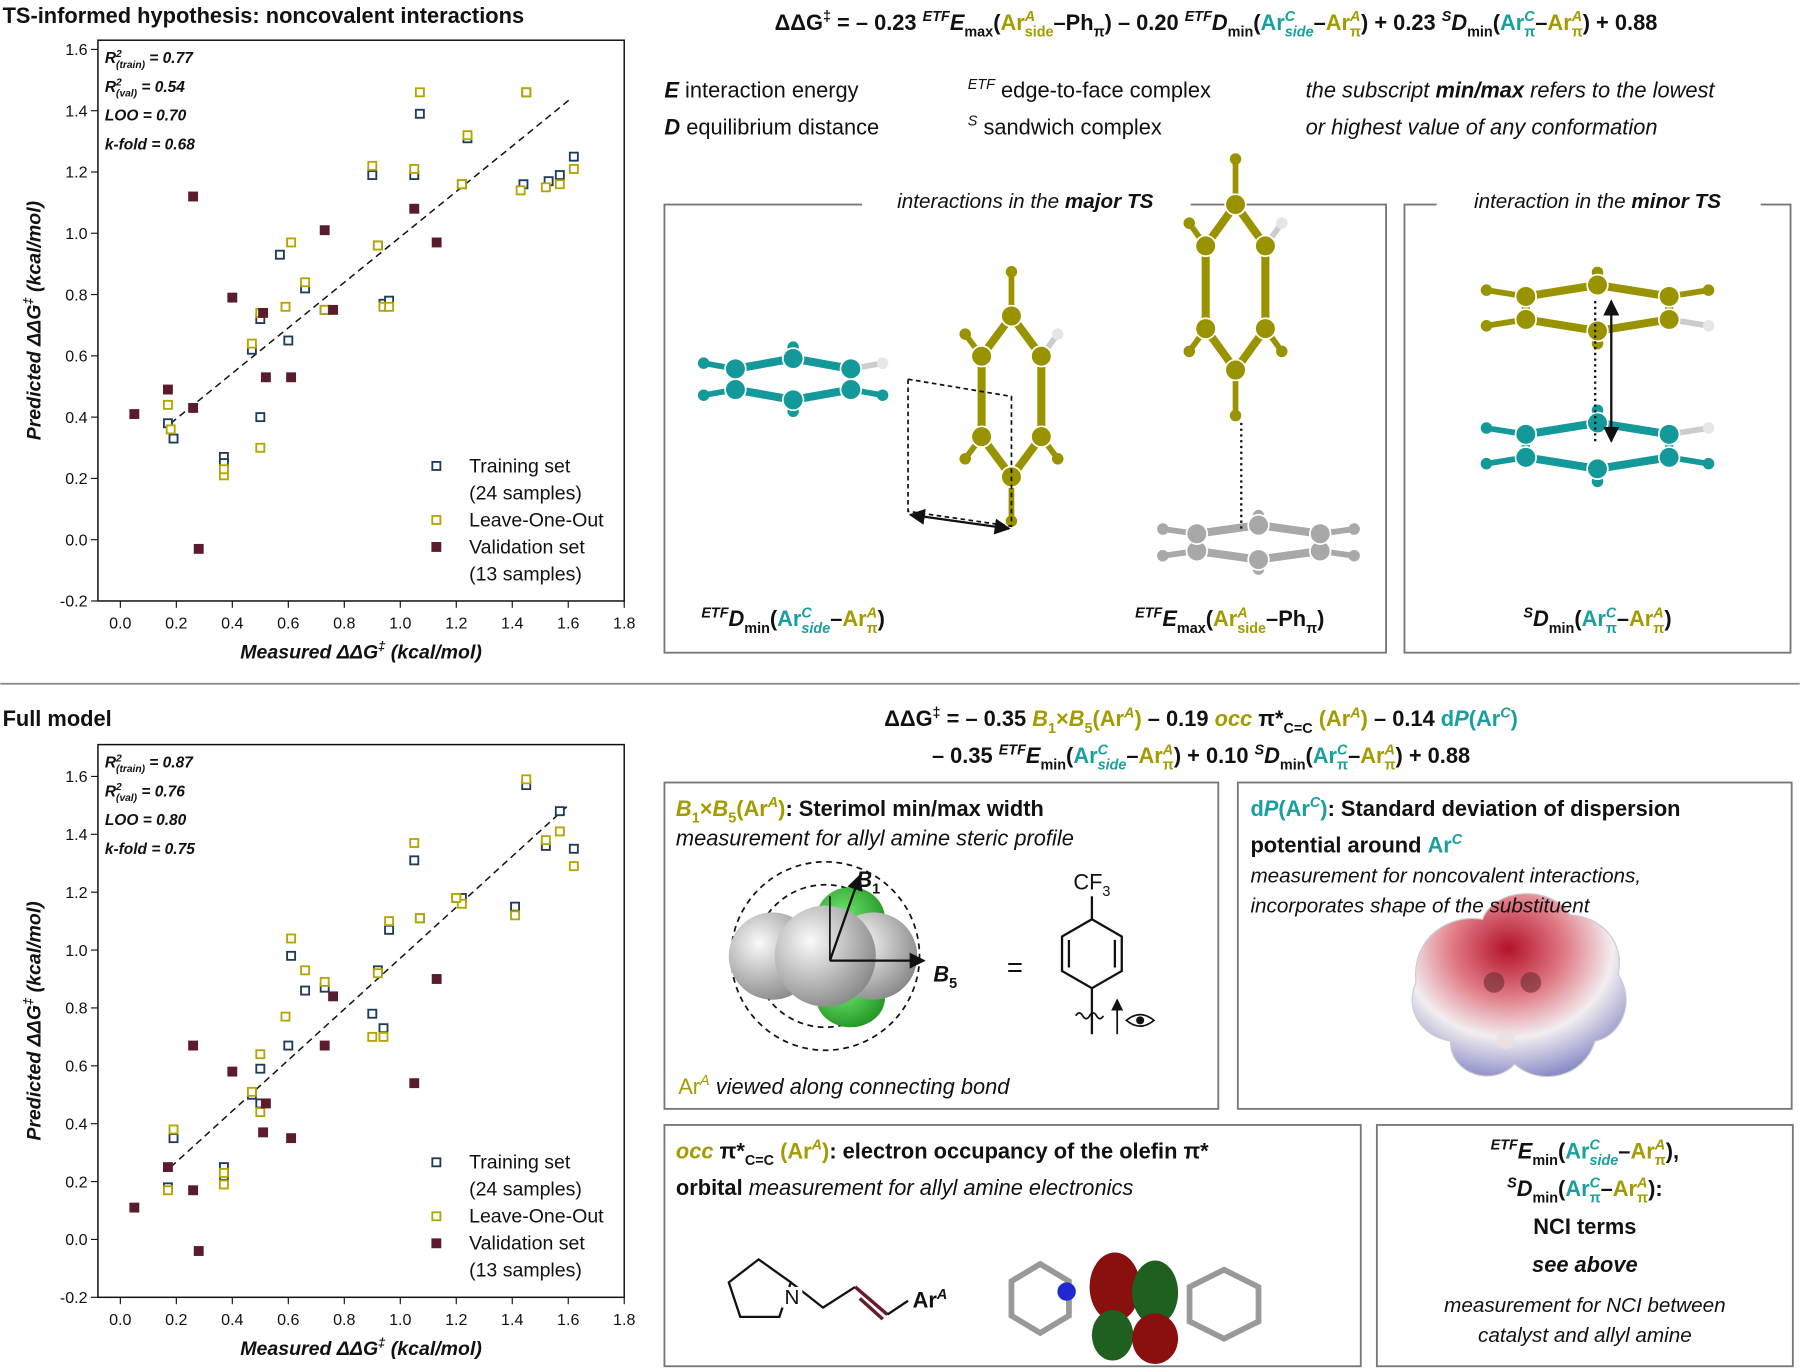  I want to click on text-run: incorporates shape of the substituent, so click(1420, 905).